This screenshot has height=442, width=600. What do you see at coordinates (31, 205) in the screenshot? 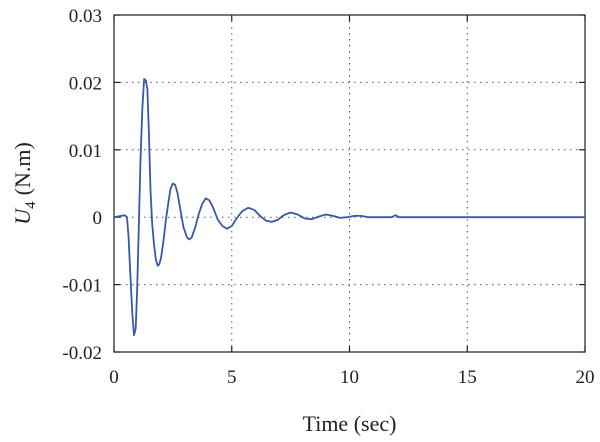
I see `y-axis-label-subscript: 4` at bounding box center [31, 205].